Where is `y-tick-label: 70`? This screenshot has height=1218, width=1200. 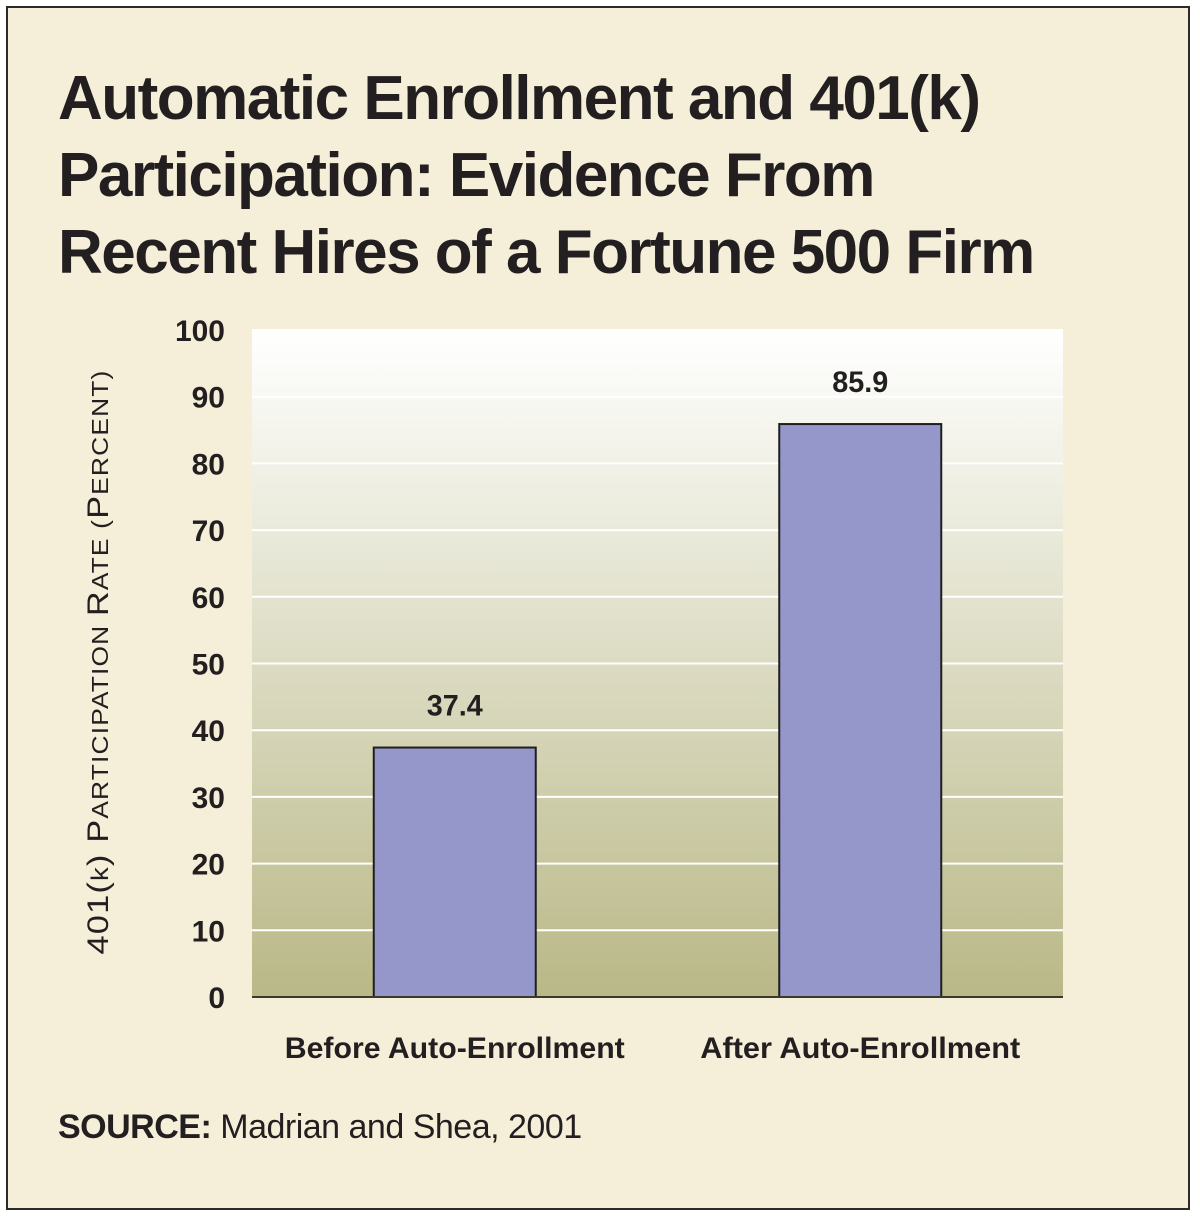
y-tick-label: 70 is located at coordinates (208, 531).